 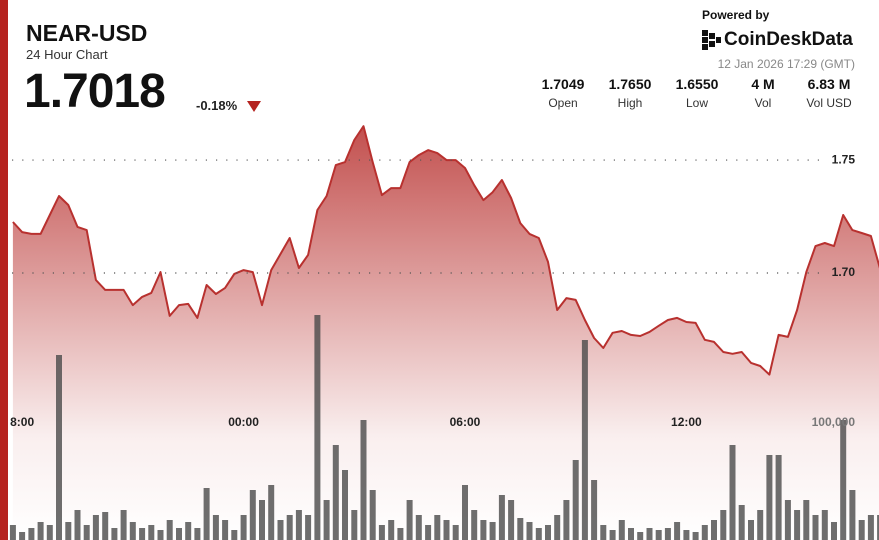 What do you see at coordinates (696, 103) in the screenshot?
I see `stat-label: Low` at bounding box center [696, 103].